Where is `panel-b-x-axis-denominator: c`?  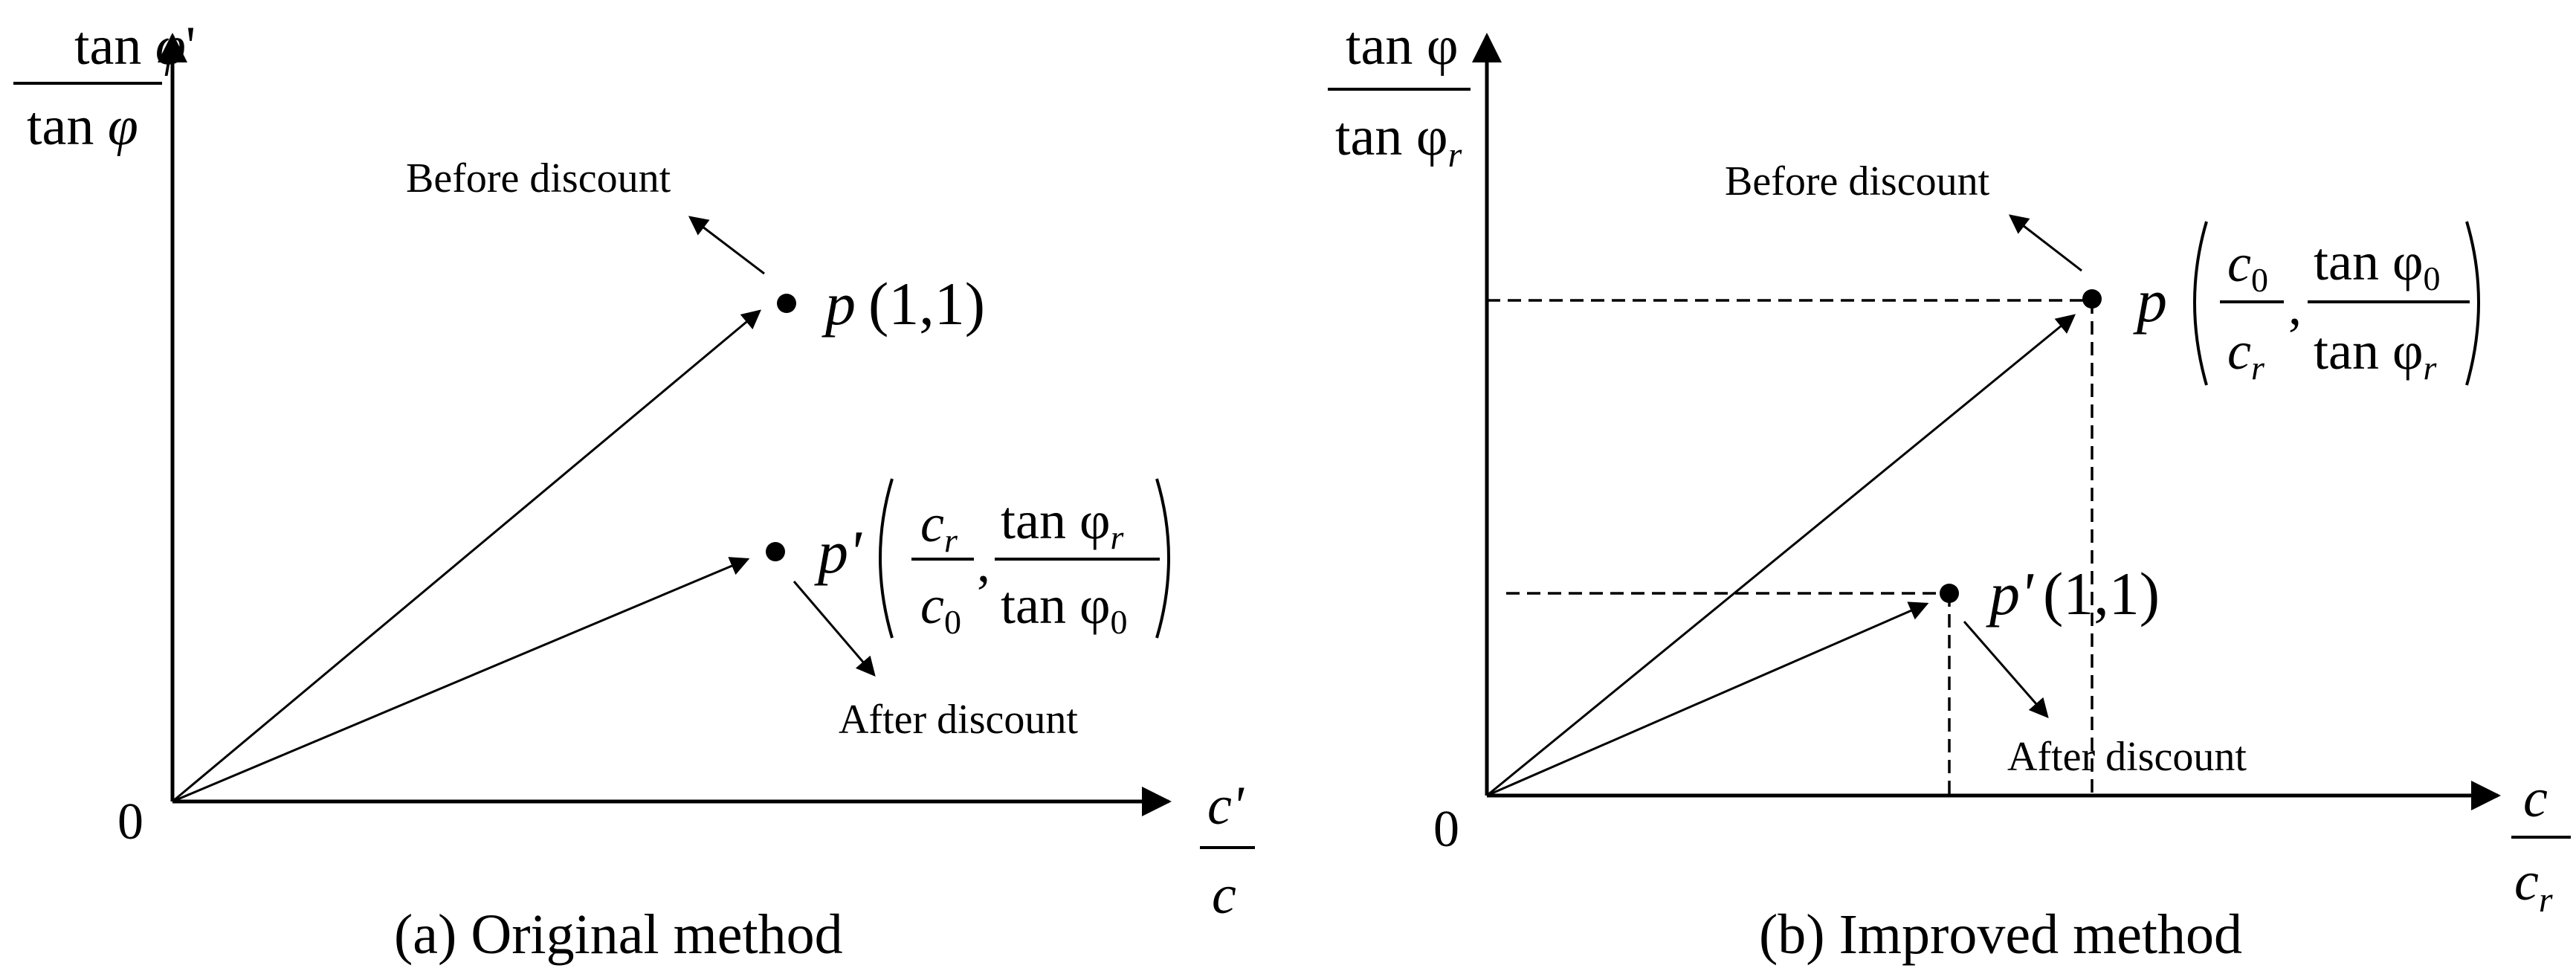 panel-b-x-axis-denominator: c is located at coordinates (2526, 881).